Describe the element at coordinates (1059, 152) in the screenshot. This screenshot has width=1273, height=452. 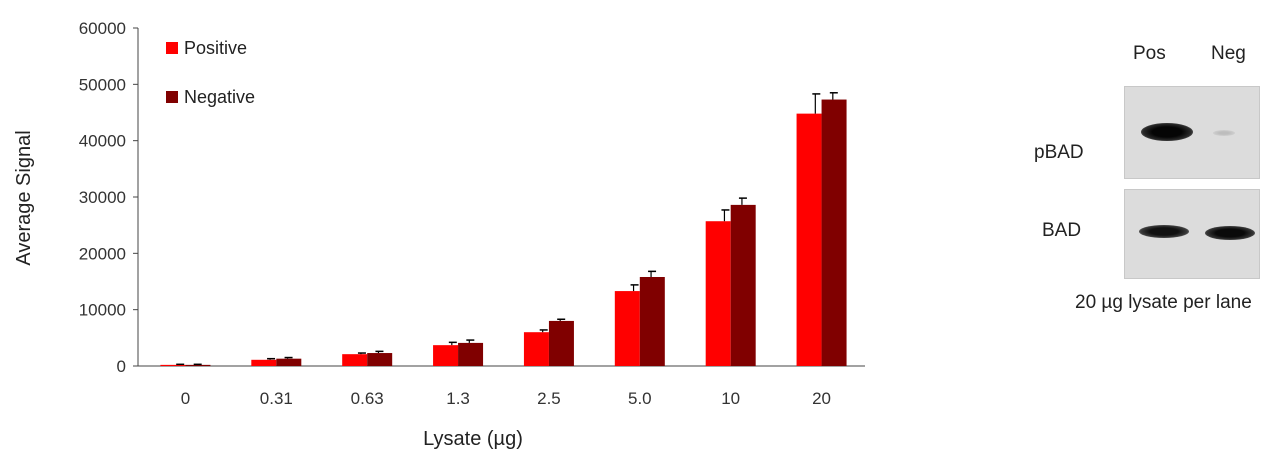
I see `row-label-pbad: pBAD` at that location.